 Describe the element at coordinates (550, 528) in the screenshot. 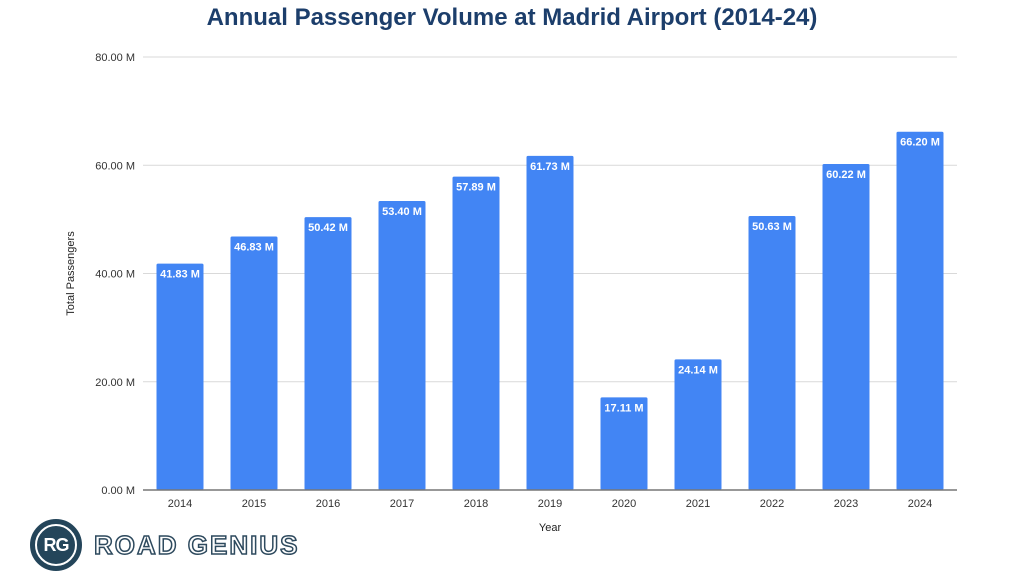

I see `x-axis-label: Year` at that location.